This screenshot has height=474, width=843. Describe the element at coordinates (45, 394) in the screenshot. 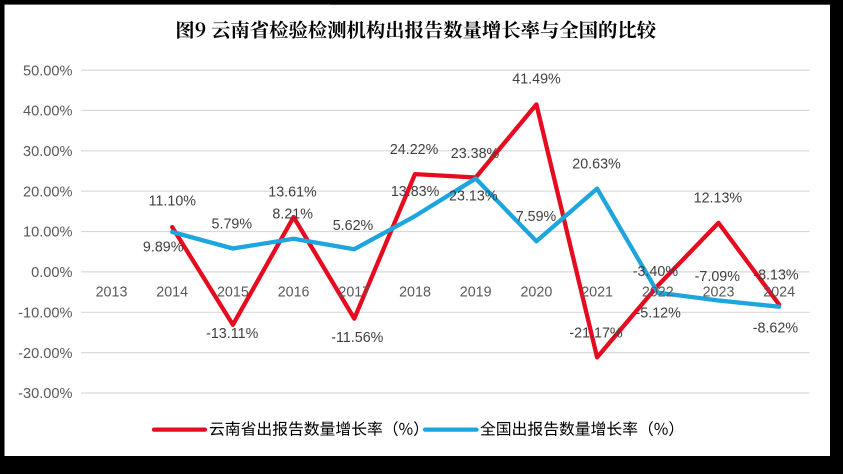

I see `svg-text: -30.00%` at that location.